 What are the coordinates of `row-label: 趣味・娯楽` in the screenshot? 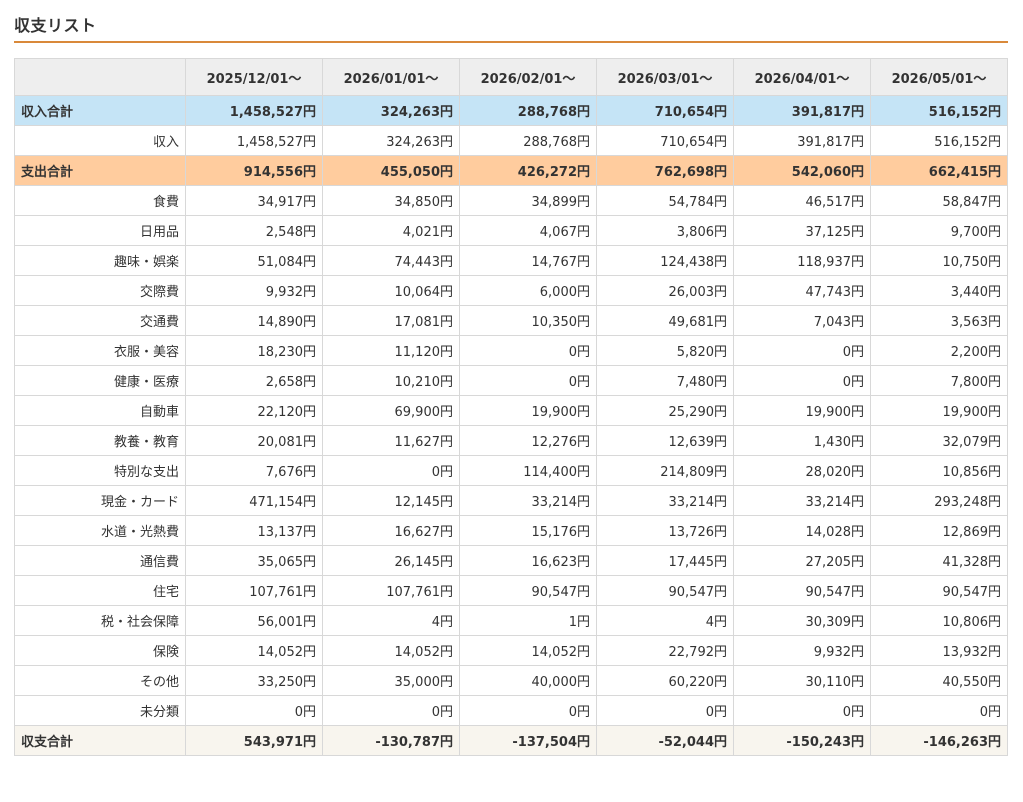 It's located at (100, 260).